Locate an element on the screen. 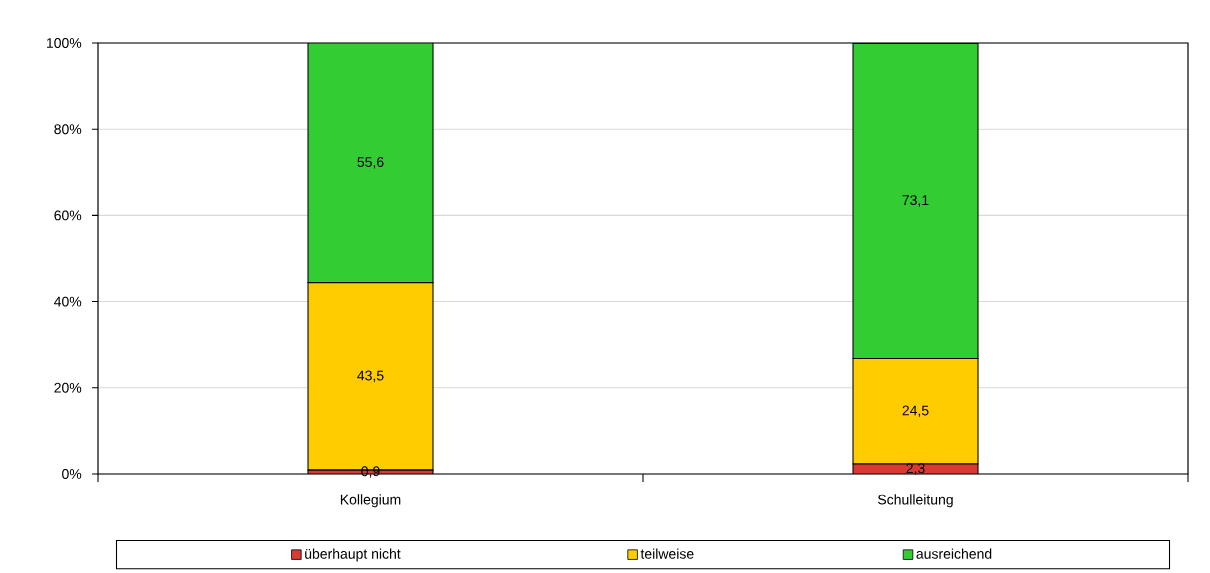  y-tick-label: 100% is located at coordinates (64, 43).